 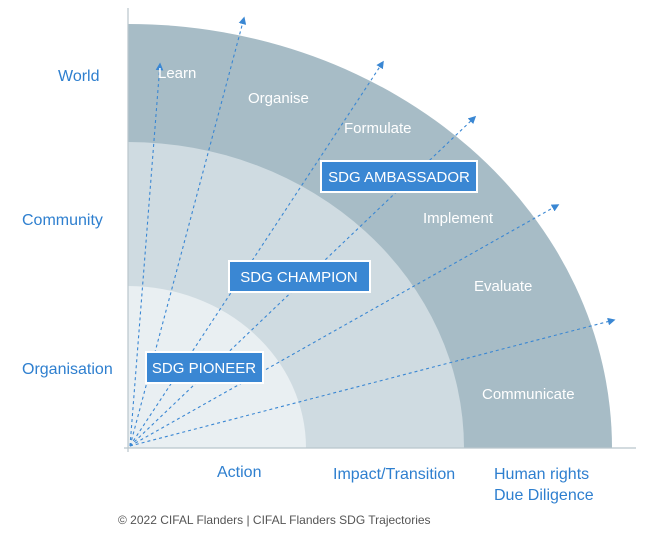 What do you see at coordinates (458, 218) in the screenshot?
I see `step-implement: Implement` at bounding box center [458, 218].